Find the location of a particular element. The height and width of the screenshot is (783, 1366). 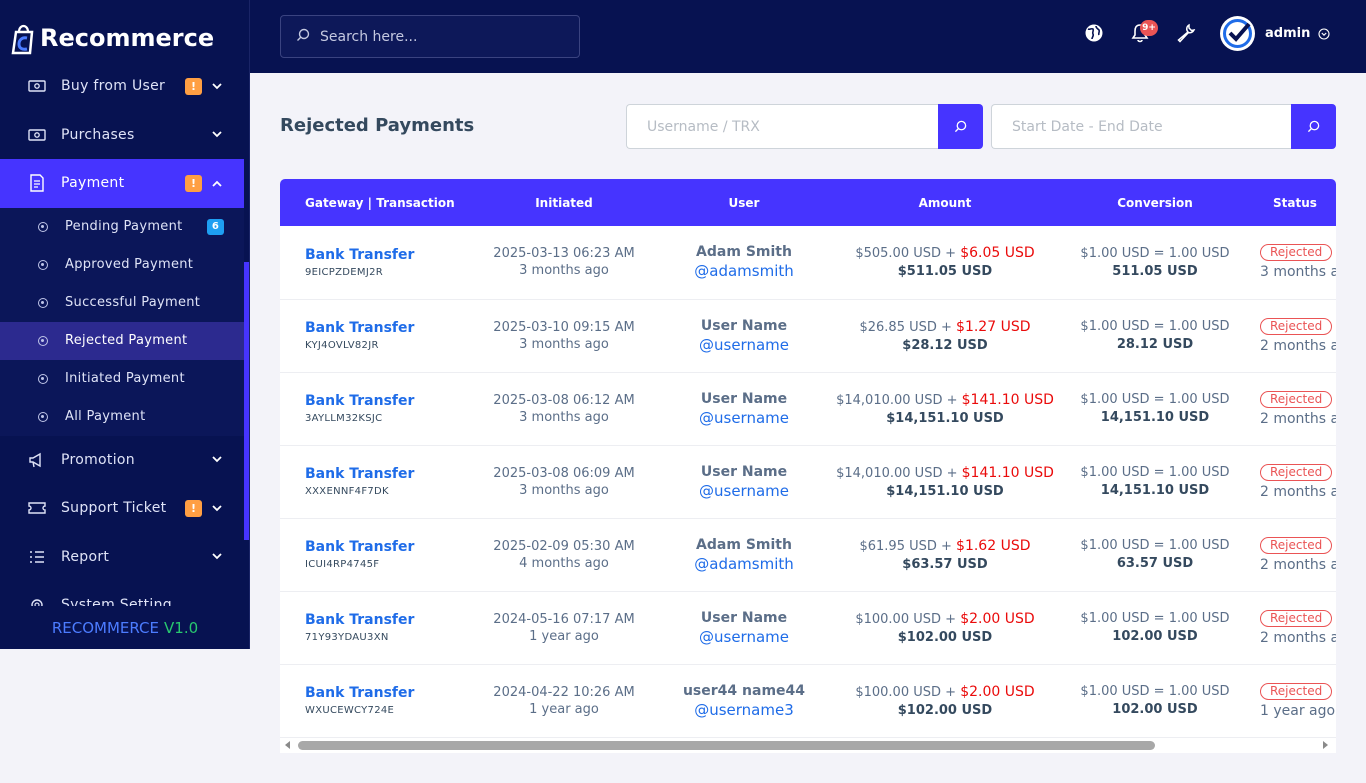

sidebar-subitem-pending-payment: Pending Payment 6 is located at coordinates (122, 227).